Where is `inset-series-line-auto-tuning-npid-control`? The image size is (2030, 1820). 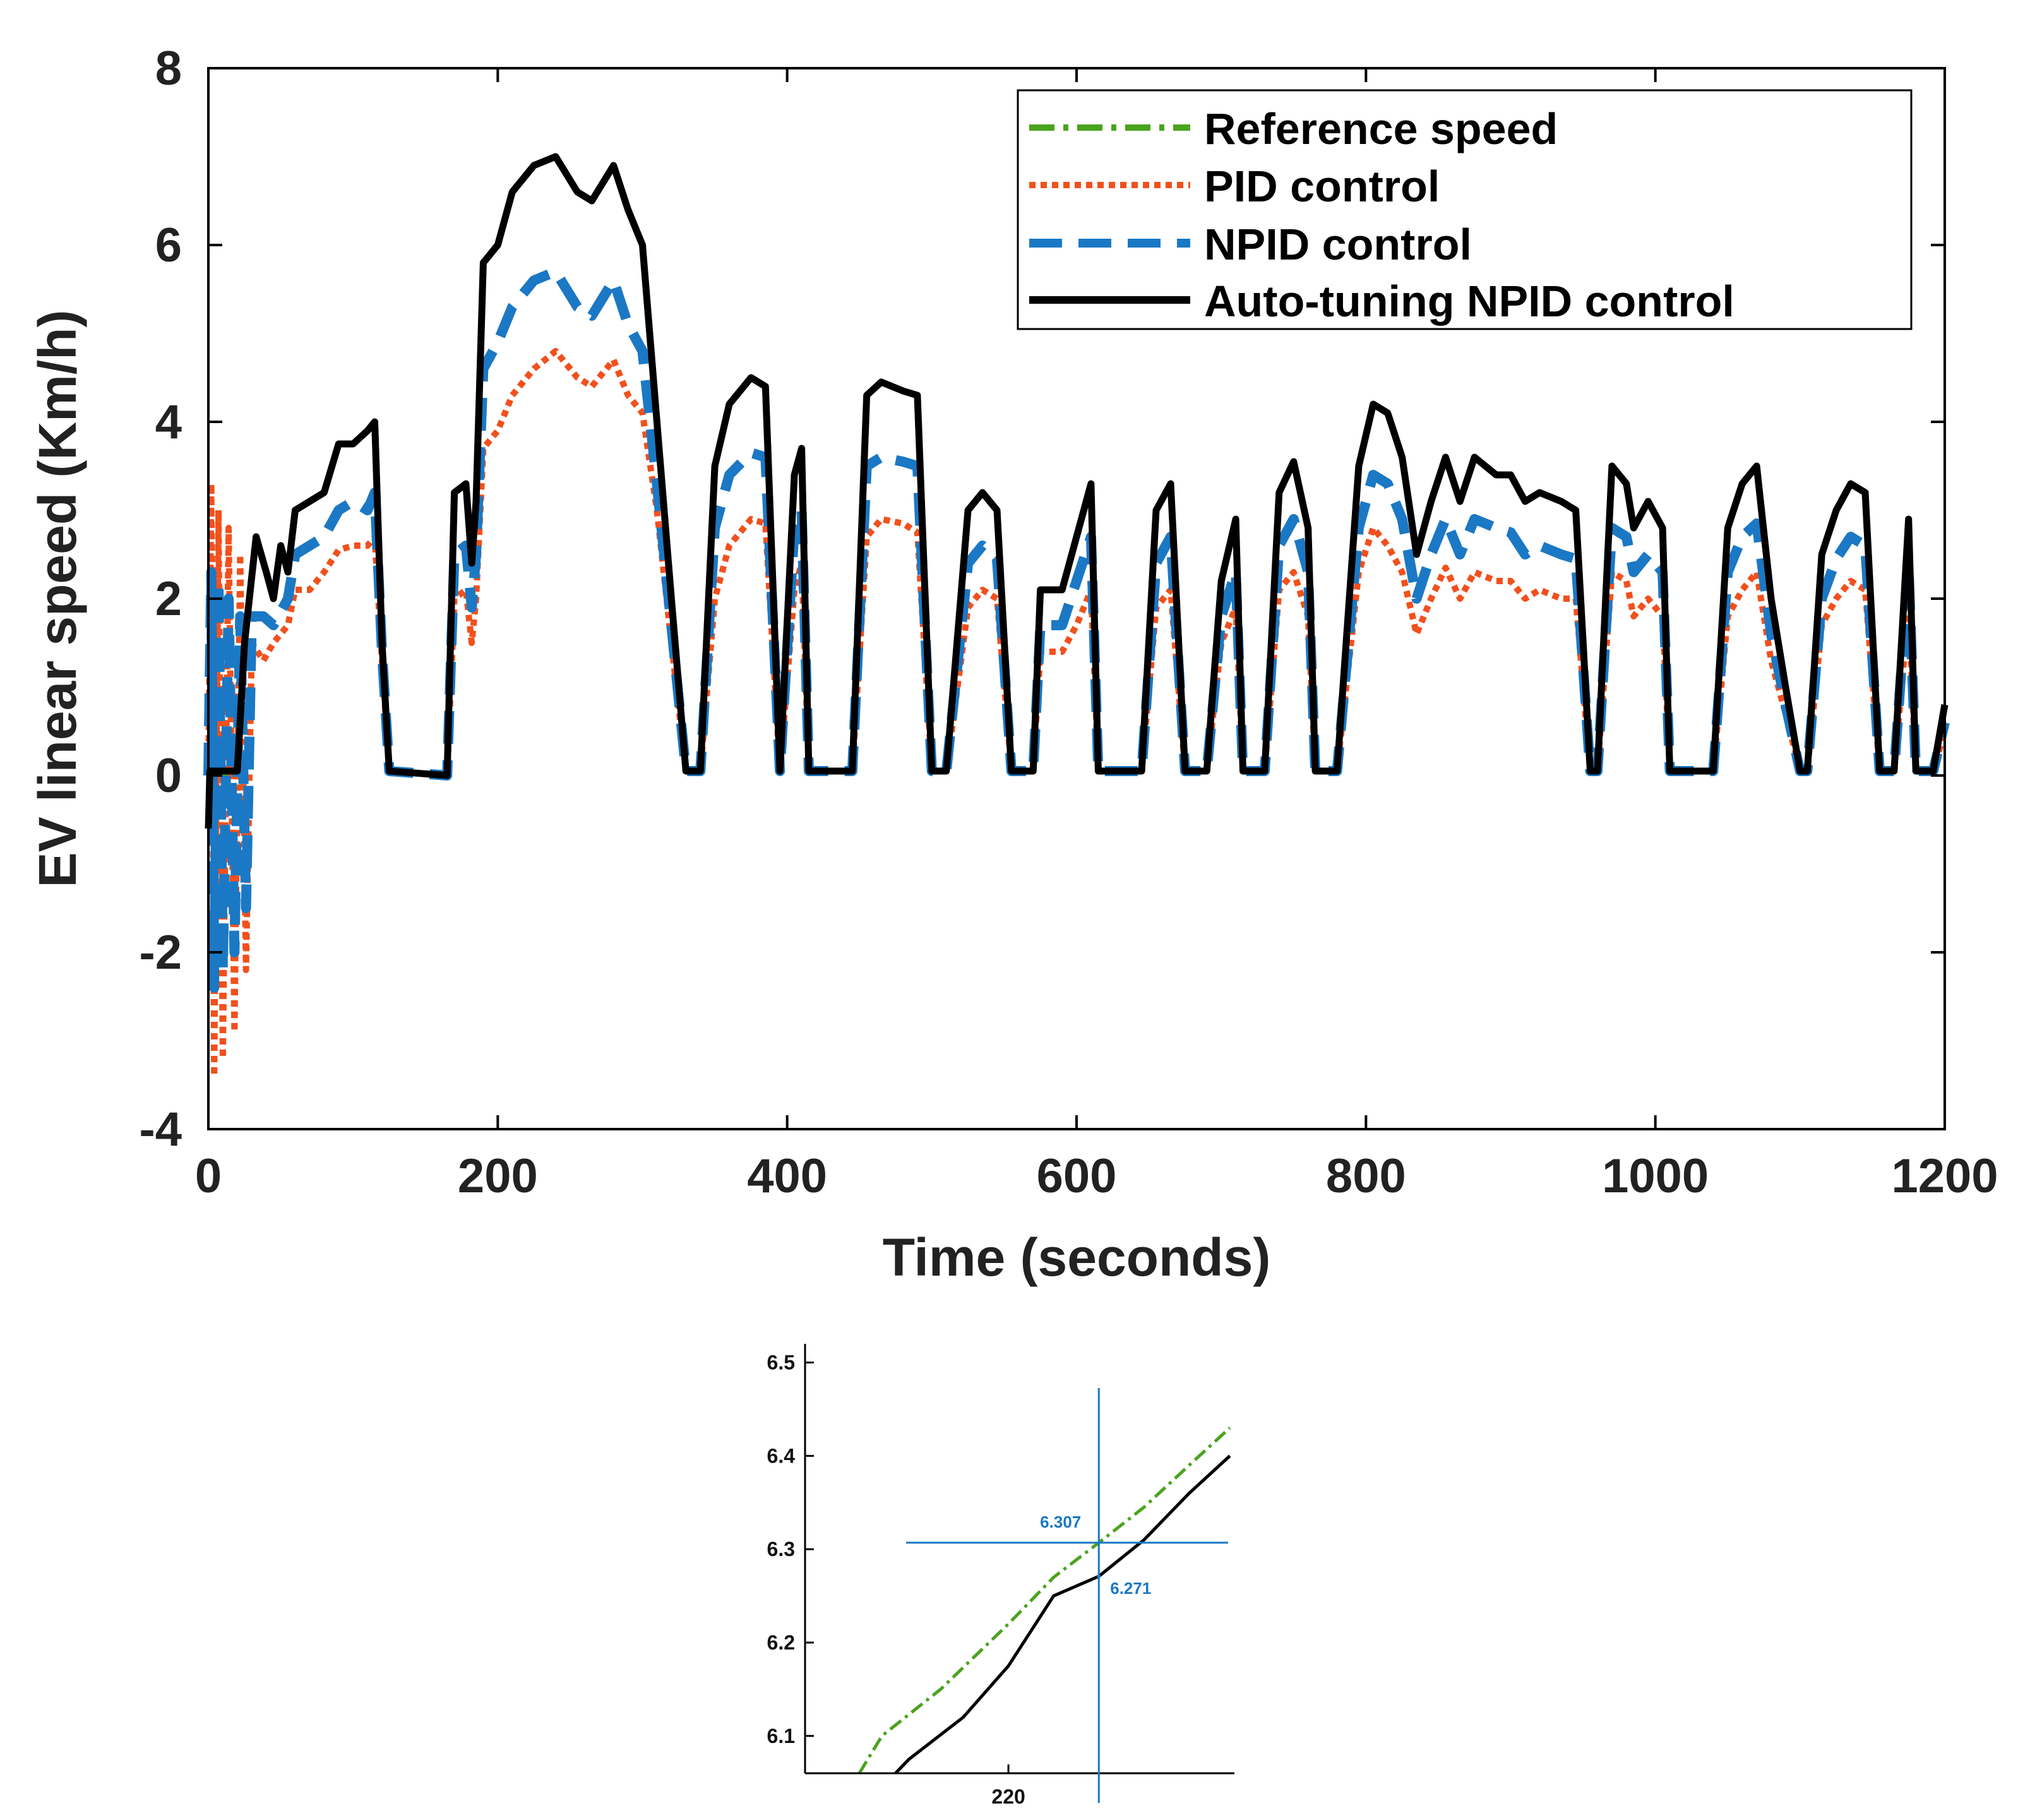
inset-series-line-auto-tuning-npid-control is located at coordinates (1062, 1615).